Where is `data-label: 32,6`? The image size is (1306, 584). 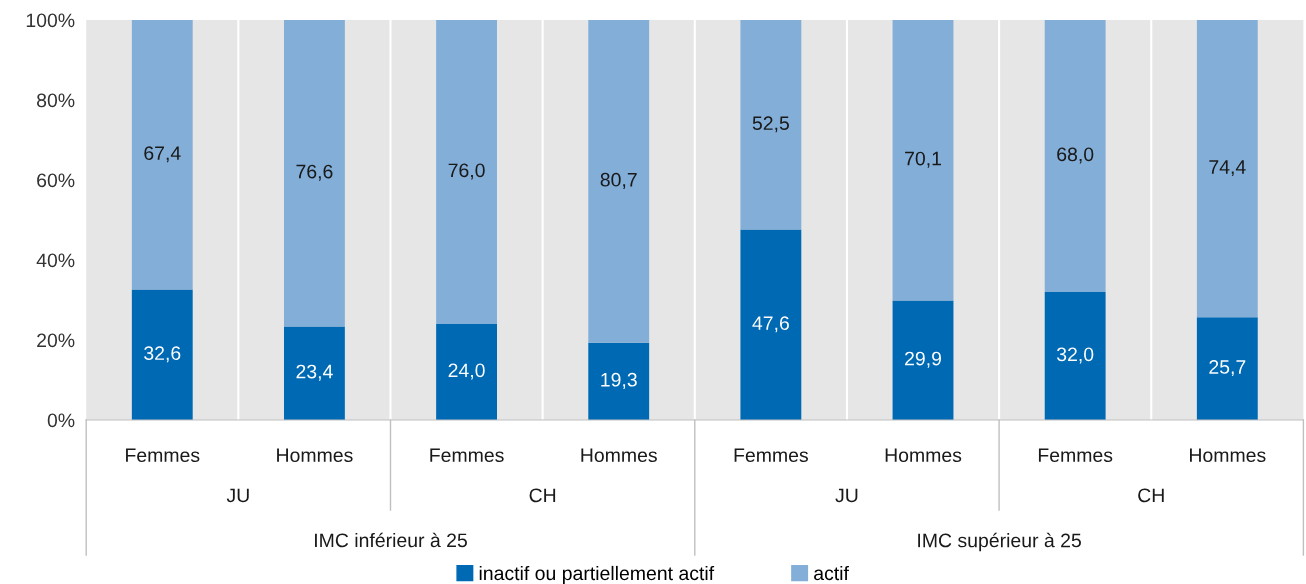 data-label: 32,6 is located at coordinates (162, 354).